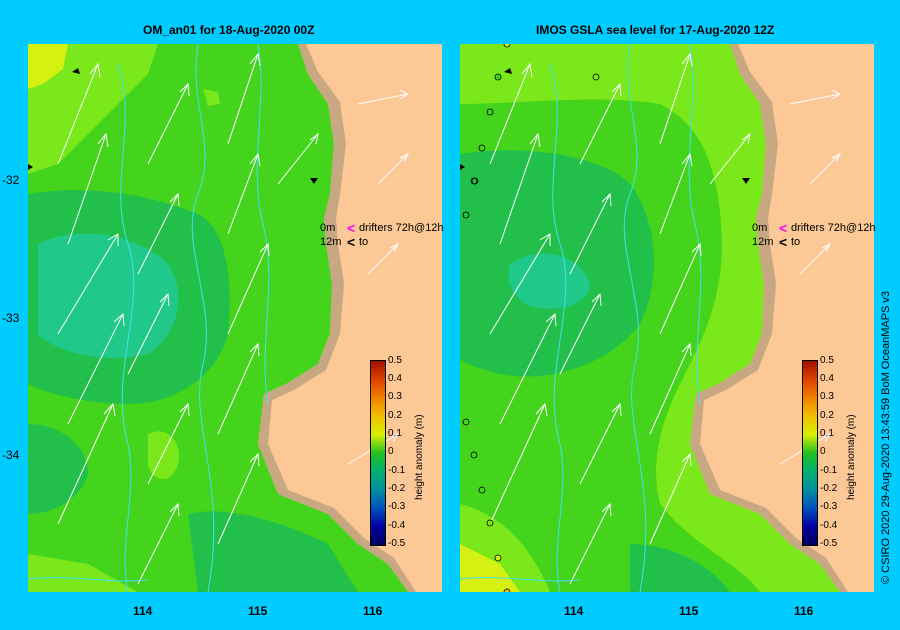  I want to click on y-tick-label: -32, so click(11, 180).